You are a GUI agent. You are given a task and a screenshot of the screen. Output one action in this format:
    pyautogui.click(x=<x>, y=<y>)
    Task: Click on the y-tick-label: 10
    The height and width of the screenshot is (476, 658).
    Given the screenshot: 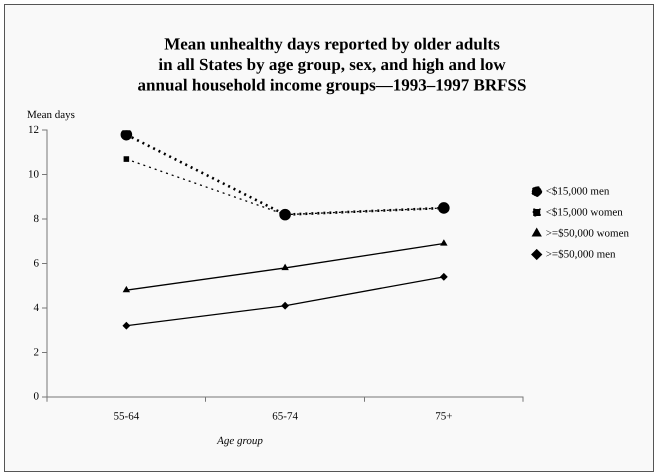 What is the action you would take?
    pyautogui.click(x=34, y=174)
    